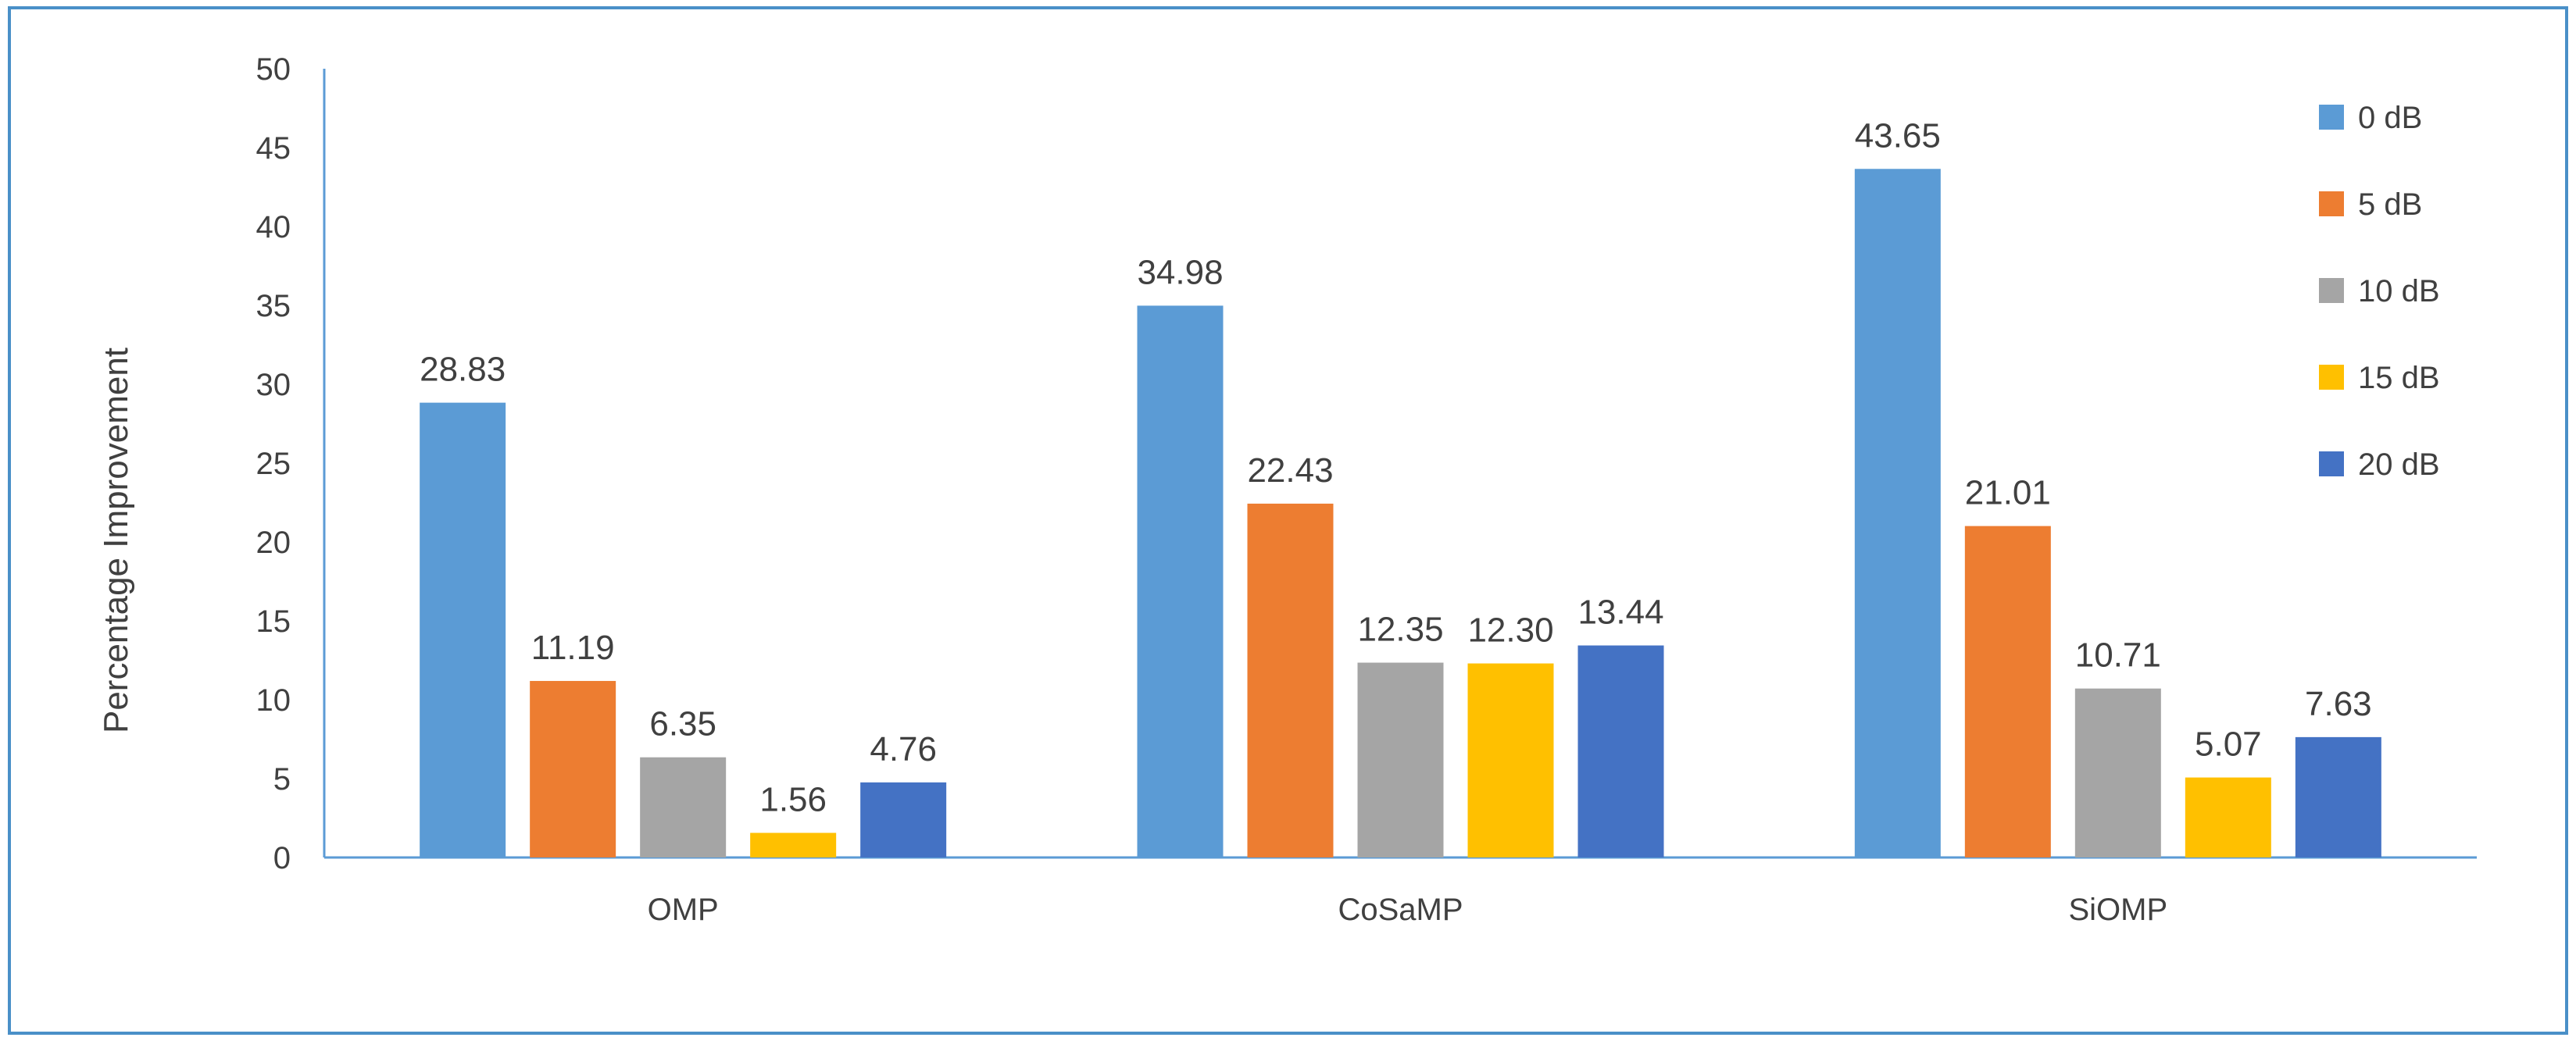 Image resolution: width=2576 pixels, height=1041 pixels. Describe the element at coordinates (794, 844) in the screenshot. I see `bar-omp-15db` at that location.